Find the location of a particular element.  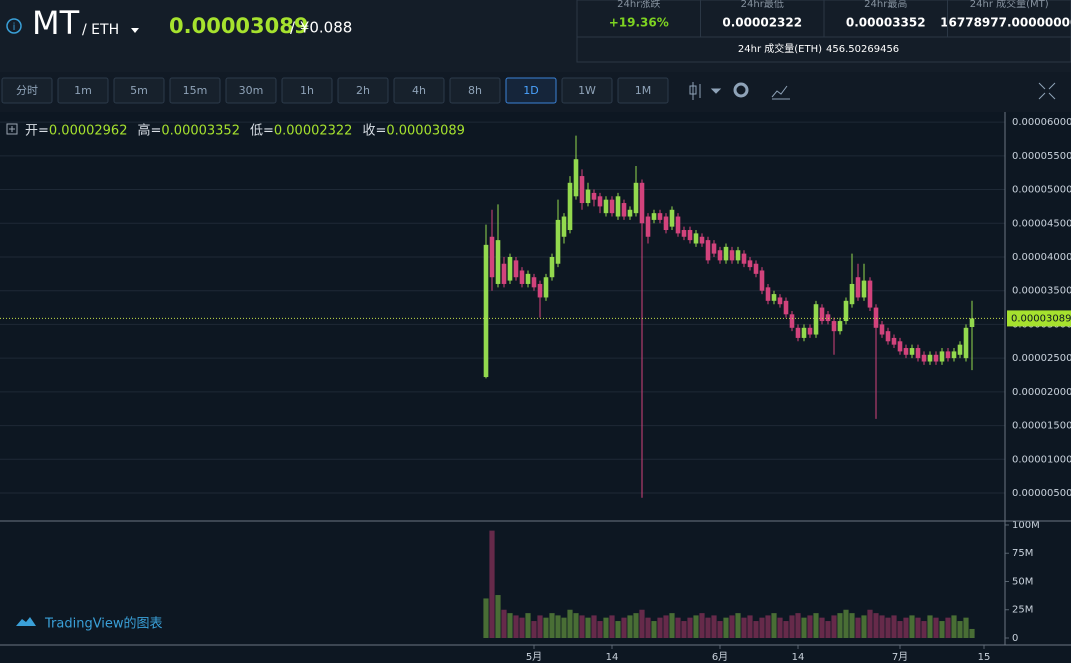

timeframe-button: 1M is located at coordinates (643, 90).